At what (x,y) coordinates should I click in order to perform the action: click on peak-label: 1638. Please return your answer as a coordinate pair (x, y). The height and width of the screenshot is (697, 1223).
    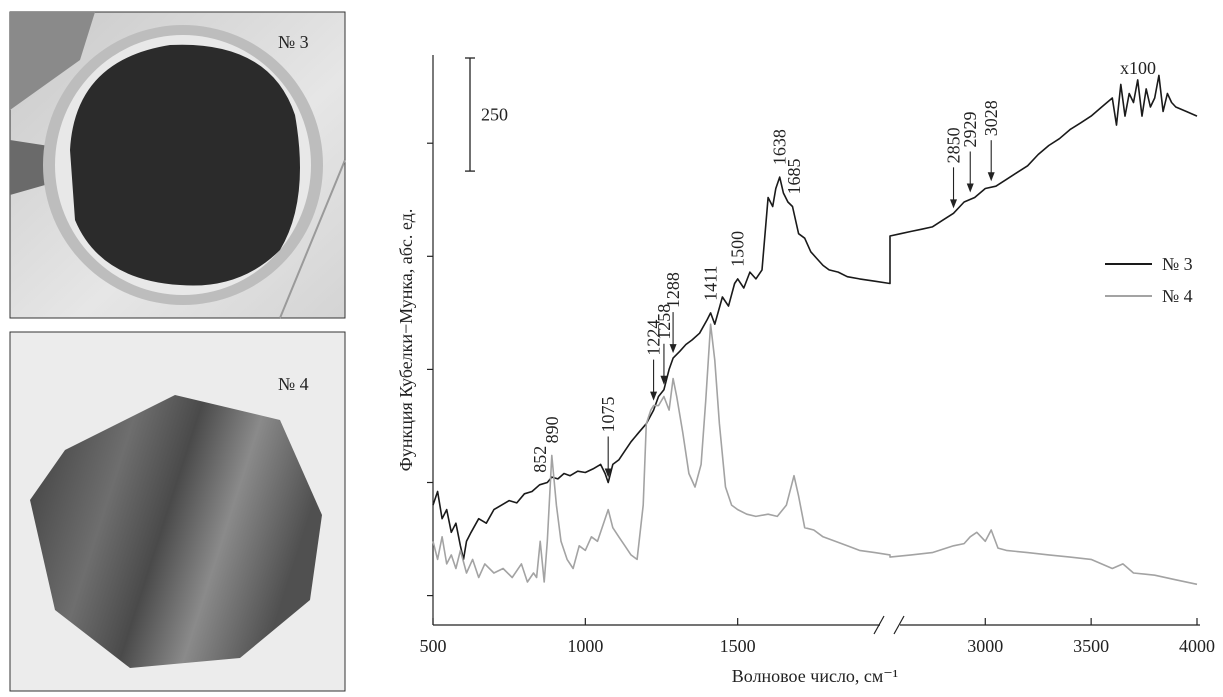
    Looking at the image, I should click on (780, 147).